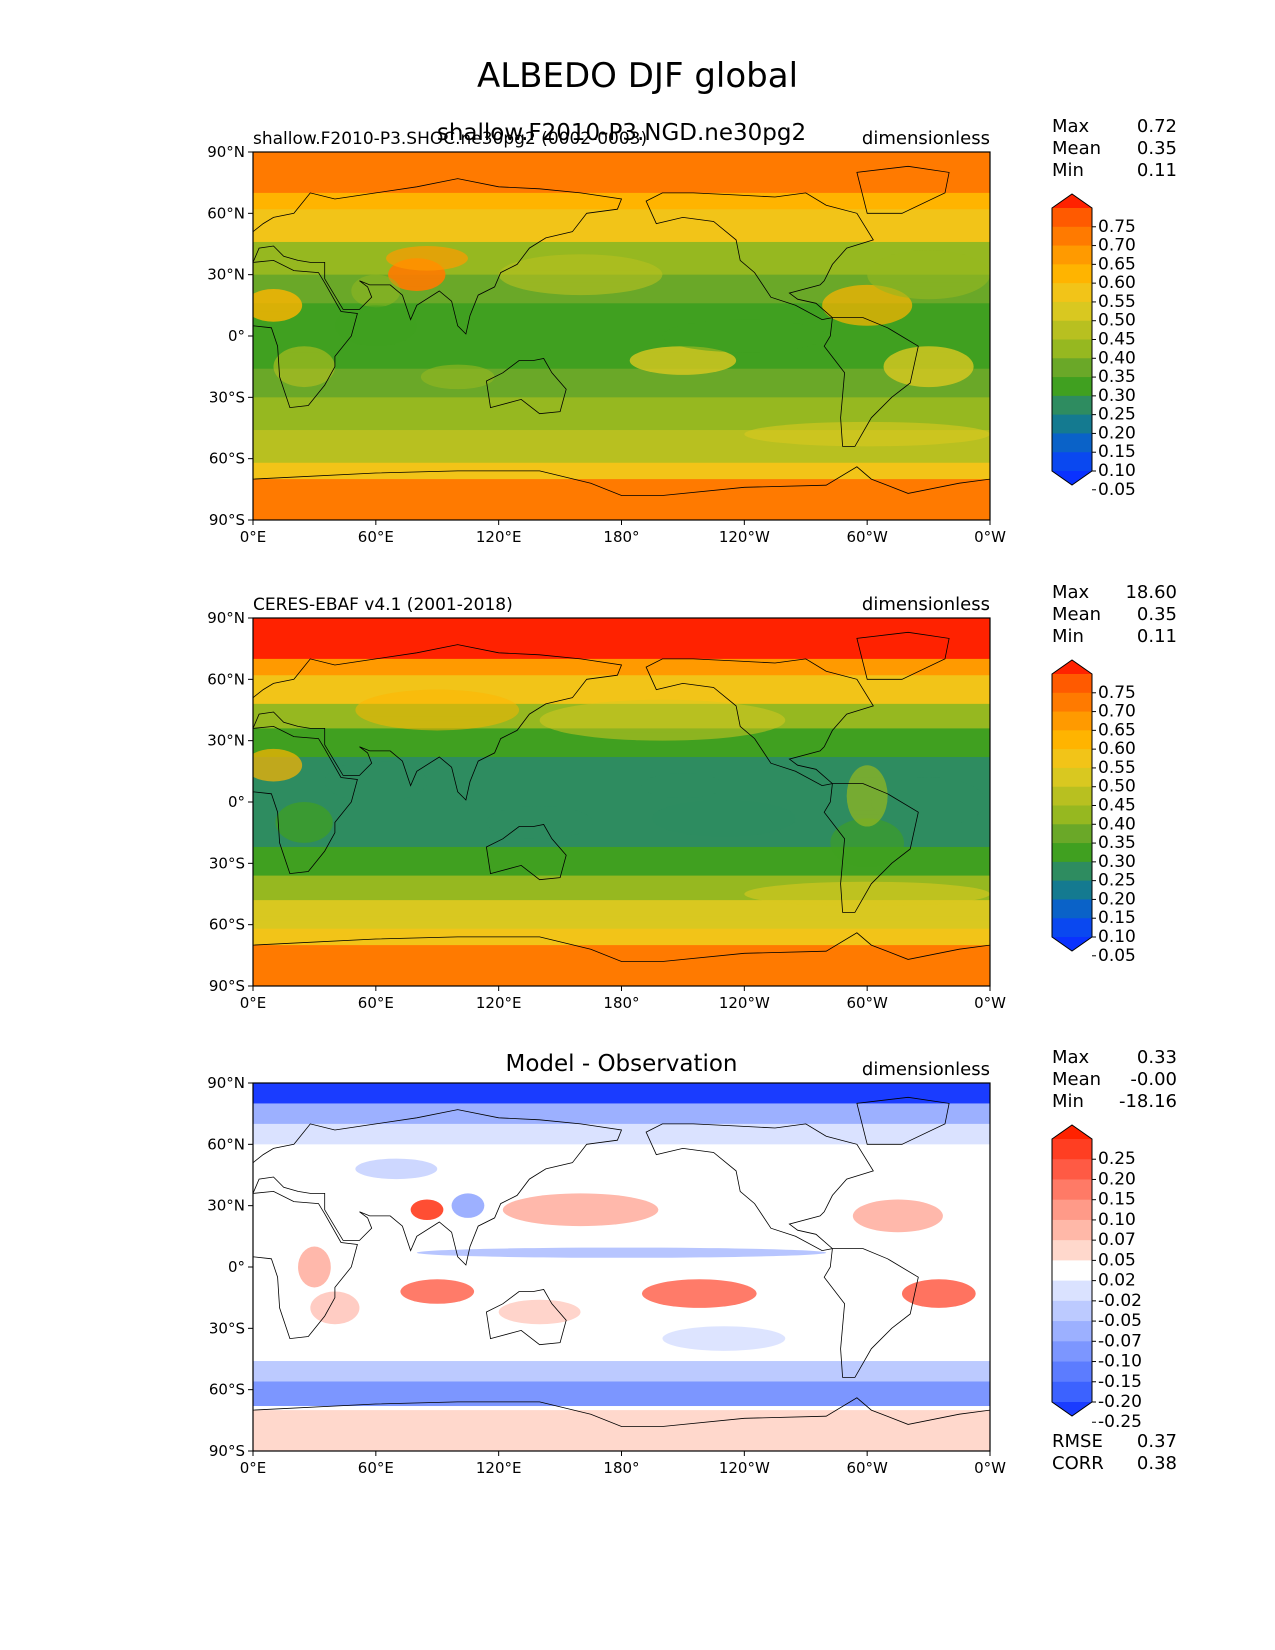 This screenshot has height=1650, width=1275. Describe the element at coordinates (1153, 1079) in the screenshot. I see `stat-value: -0.00` at that location.